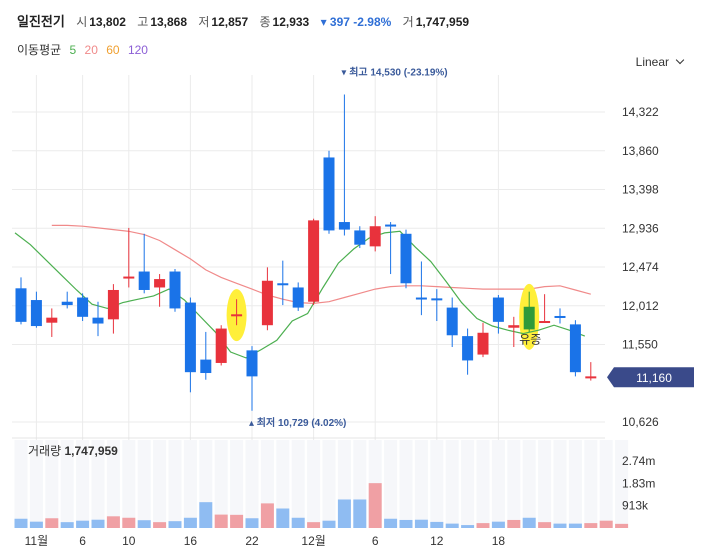  Describe the element at coordinates (660, 62) in the screenshot. I see `scale-dropdown: Linear` at that location.